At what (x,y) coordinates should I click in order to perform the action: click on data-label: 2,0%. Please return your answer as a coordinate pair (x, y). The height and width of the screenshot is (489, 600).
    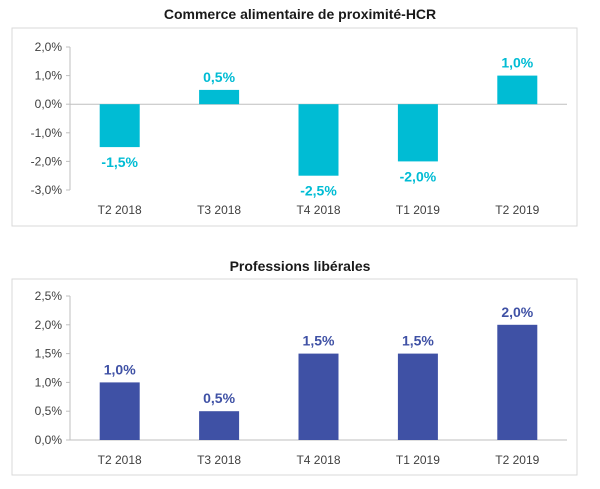
    Looking at the image, I should click on (517, 312).